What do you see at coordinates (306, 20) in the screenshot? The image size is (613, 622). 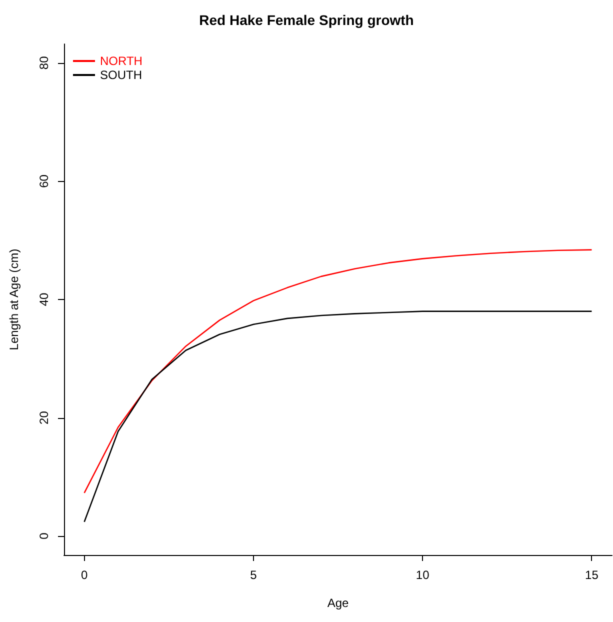 I see `chart-title: Red Hake Female Spring growth` at bounding box center [306, 20].